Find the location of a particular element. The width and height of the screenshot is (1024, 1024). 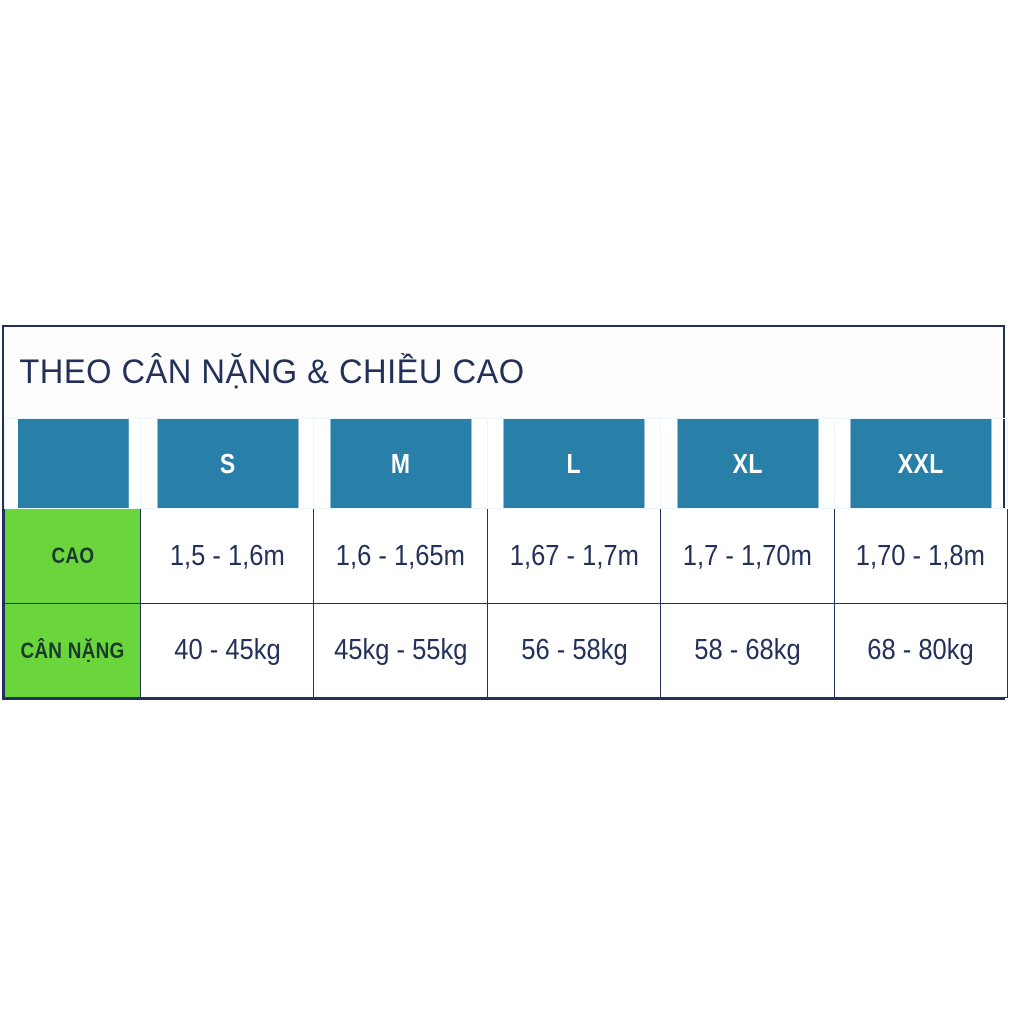

cell-weight-l-text: 56 - 58kg is located at coordinates (574, 650).